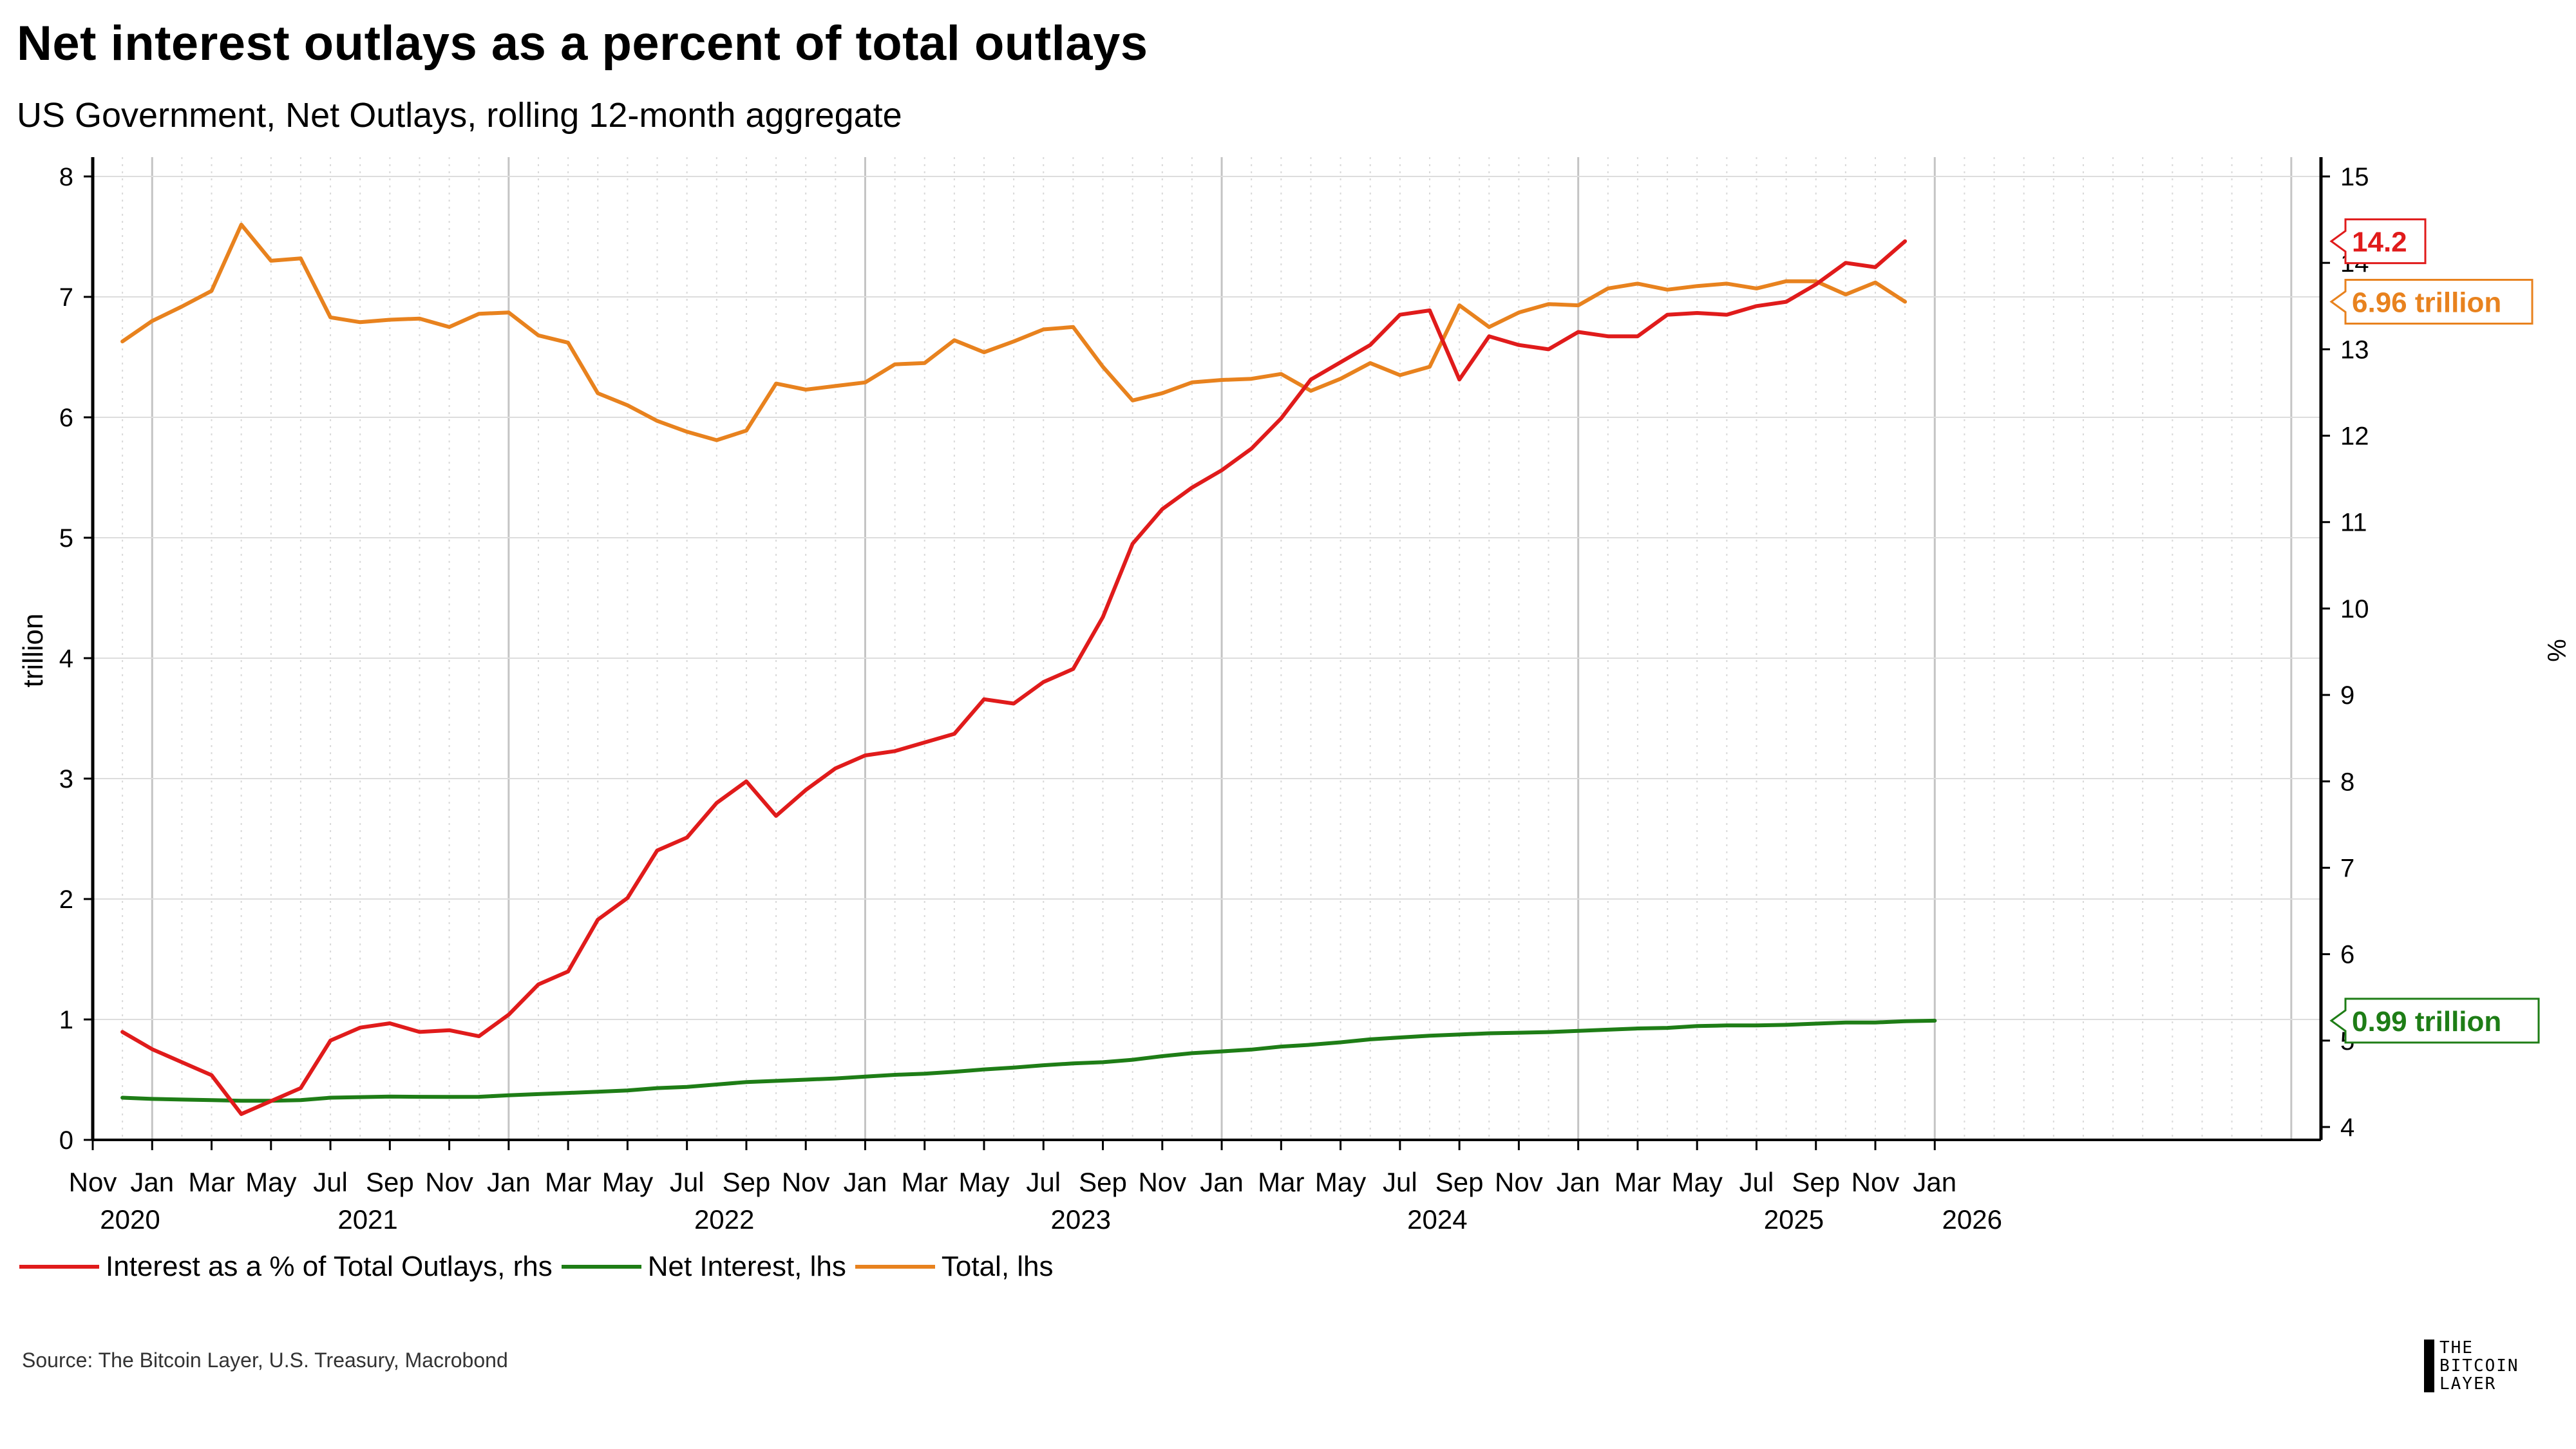  What do you see at coordinates (601, 1267) in the screenshot?
I see `legend-swatch-green` at bounding box center [601, 1267].